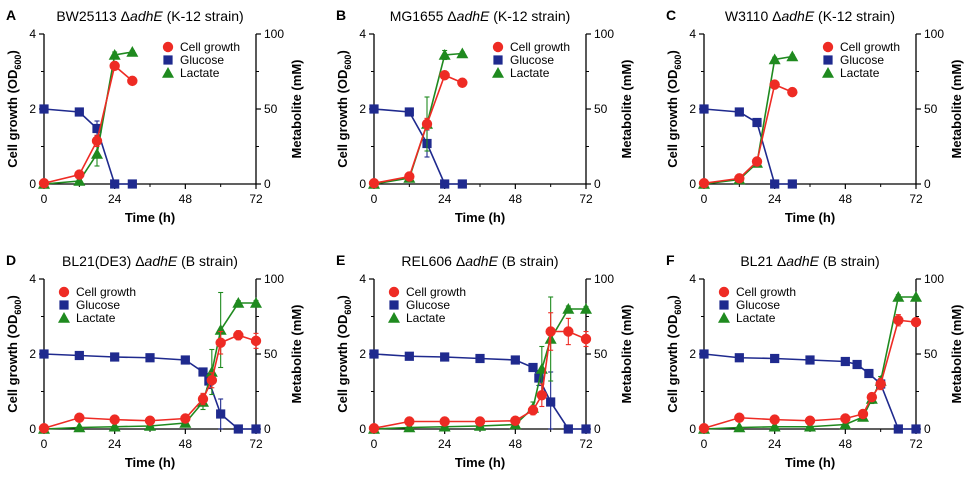  What do you see at coordinates (150, 382) in the screenshot?
I see `series-cell-growth` at bounding box center [150, 382].